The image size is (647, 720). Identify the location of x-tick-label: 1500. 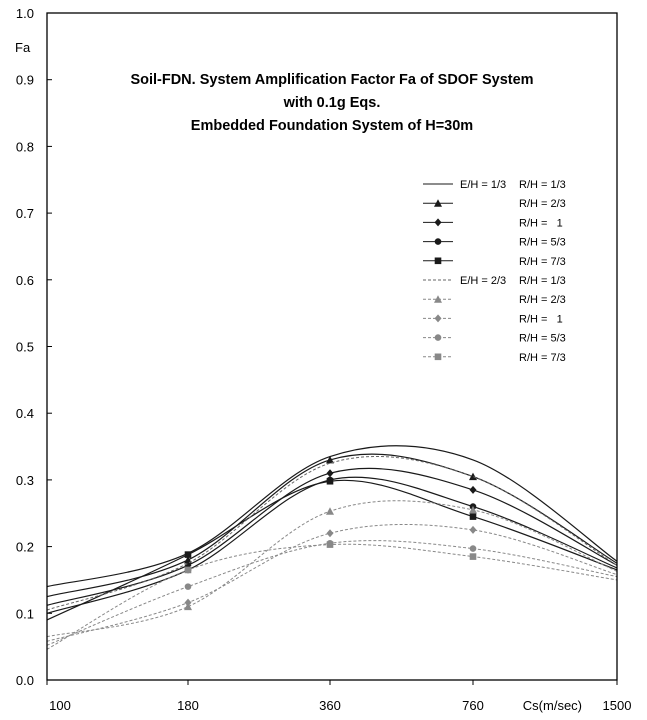
(617, 705).